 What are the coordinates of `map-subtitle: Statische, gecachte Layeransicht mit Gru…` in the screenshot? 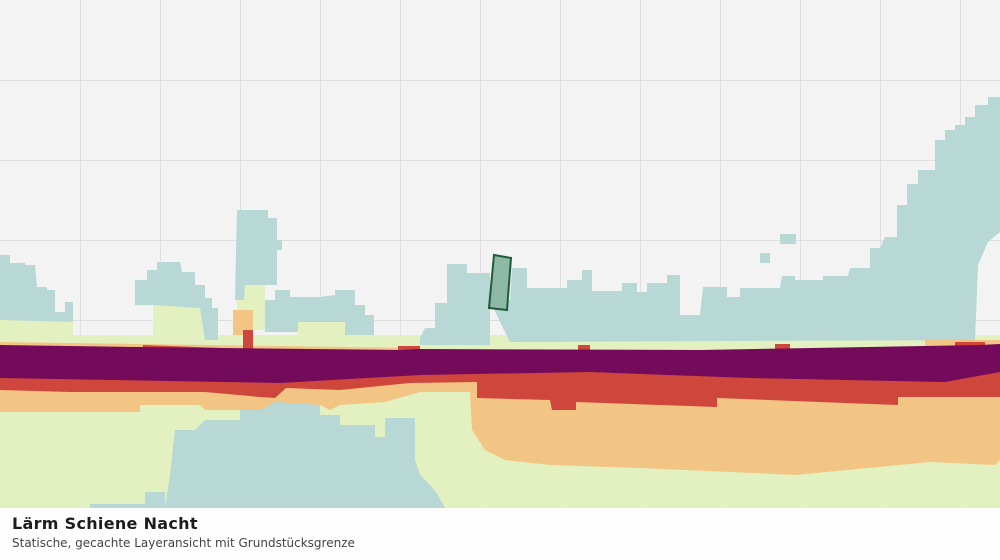 It's located at (183, 543).